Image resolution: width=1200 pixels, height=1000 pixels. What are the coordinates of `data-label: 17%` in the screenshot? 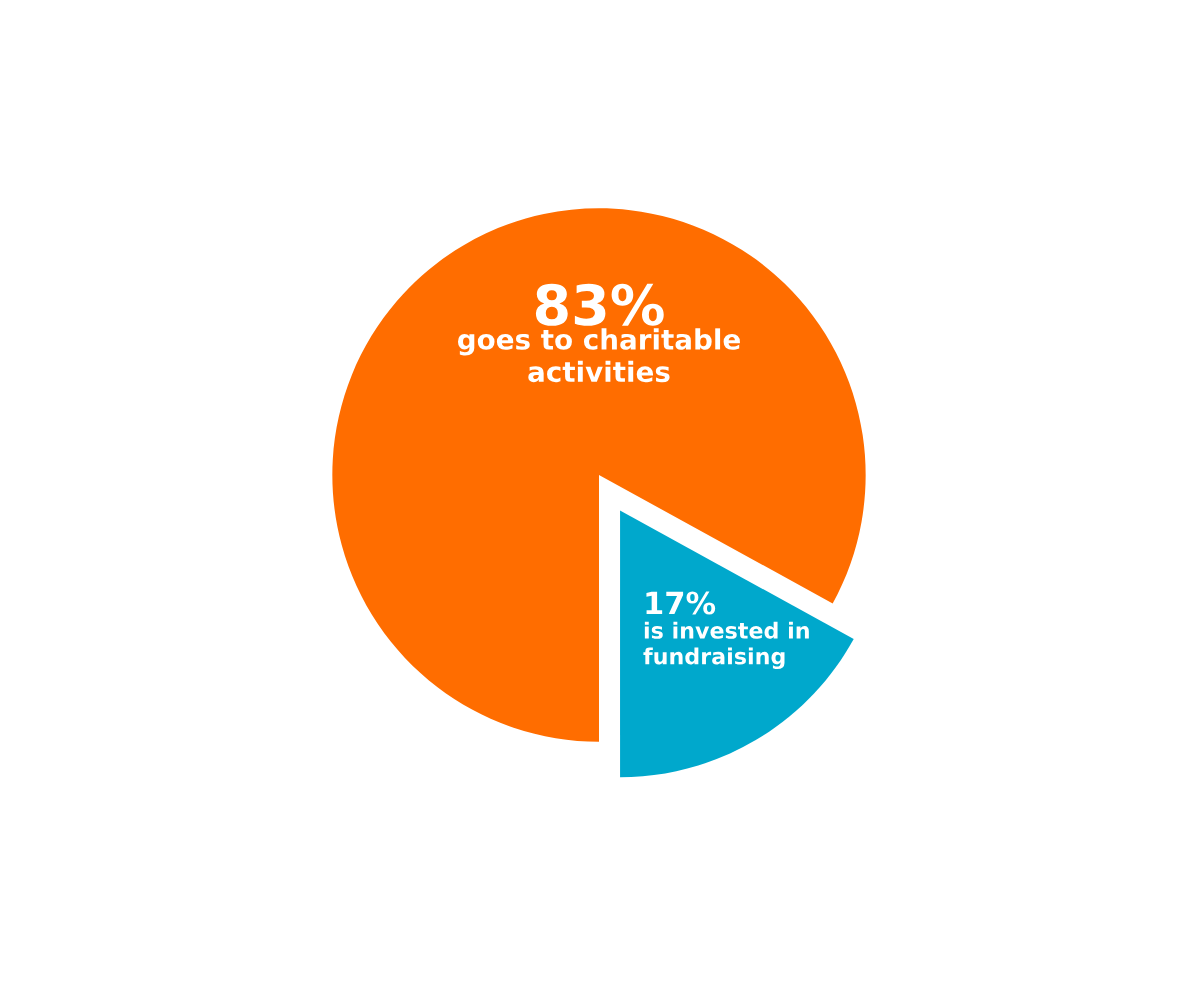 It's located at (681, 603).